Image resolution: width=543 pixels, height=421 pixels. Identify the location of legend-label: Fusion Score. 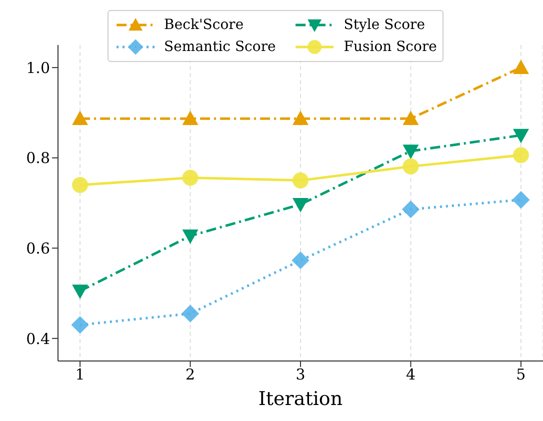
(390, 47).